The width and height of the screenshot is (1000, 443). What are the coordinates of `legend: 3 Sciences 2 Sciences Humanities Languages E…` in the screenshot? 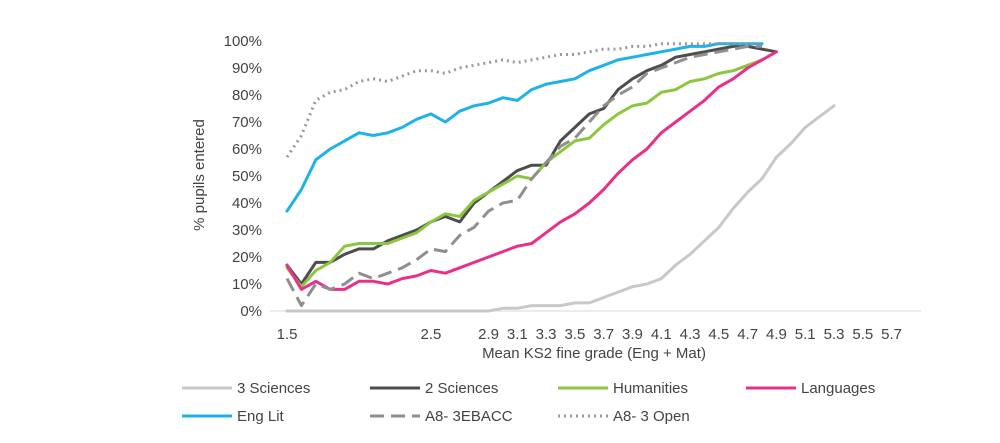 It's located at (528, 402).